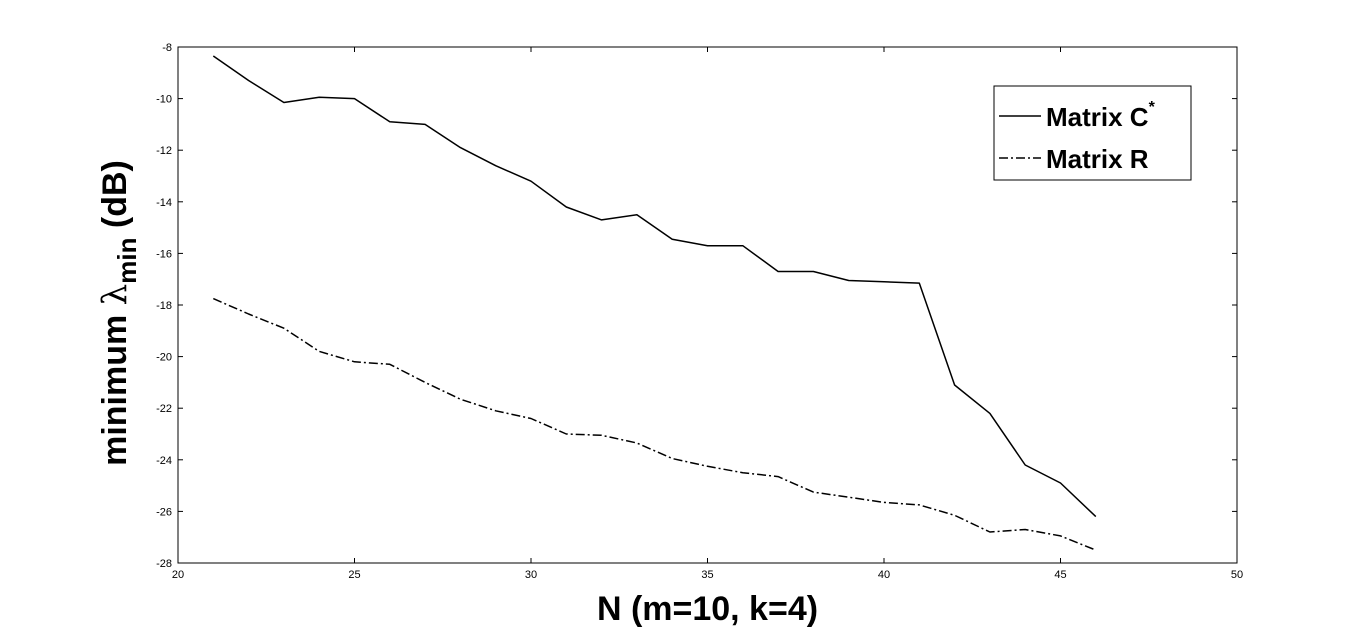 The height and width of the screenshot is (634, 1366). Describe the element at coordinates (164, 358) in the screenshot. I see `y-tick-label: -20` at that location.